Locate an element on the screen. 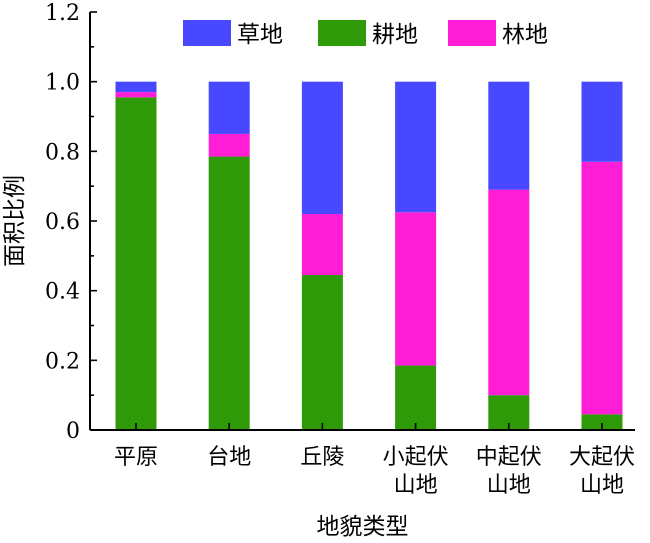 The width and height of the screenshot is (650, 543). bar-林地-1 is located at coordinates (229, 145).